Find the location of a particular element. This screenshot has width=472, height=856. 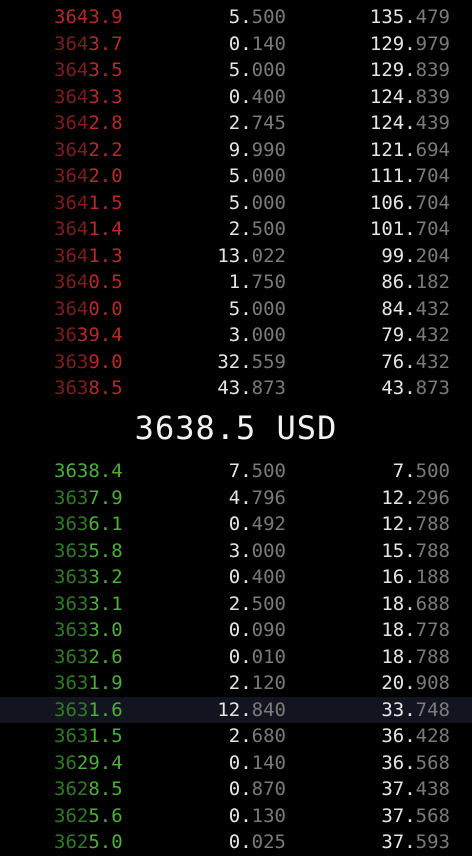

ask-total: 43.873 is located at coordinates (415, 388).